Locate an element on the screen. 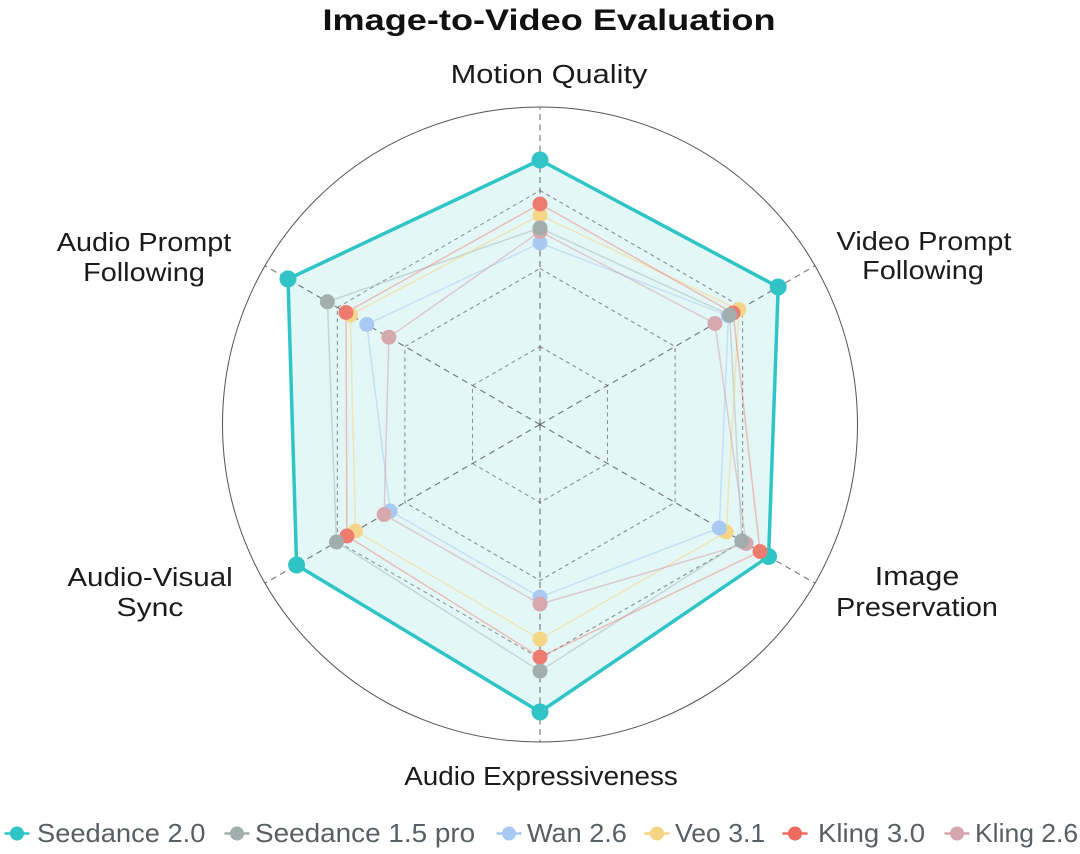 Image resolution: width=1080 pixels, height=854 pixels. svg-text: Audio Expressiveness is located at coordinates (541, 776).